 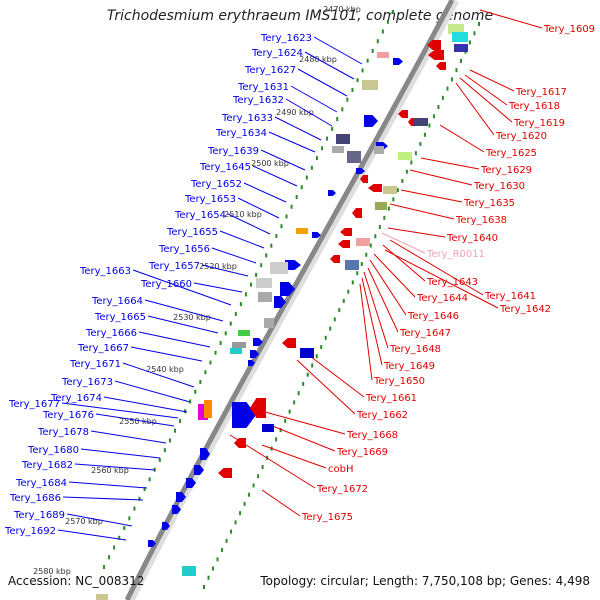 What do you see at coordinates (409, 366) in the screenshot?
I see `right-gene-label: Tery_1649` at bounding box center [409, 366].